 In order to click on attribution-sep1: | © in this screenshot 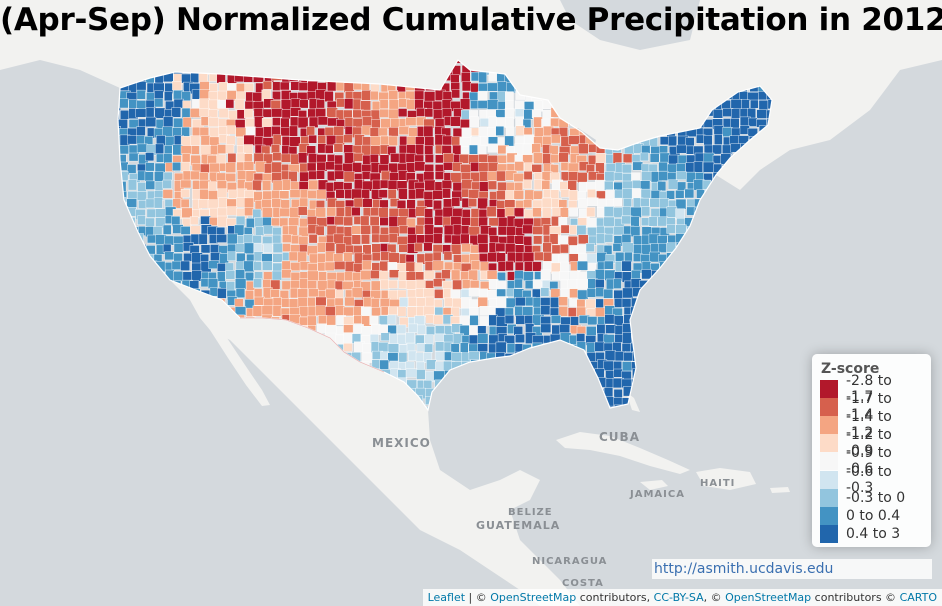, I will do `click(478, 597)`.